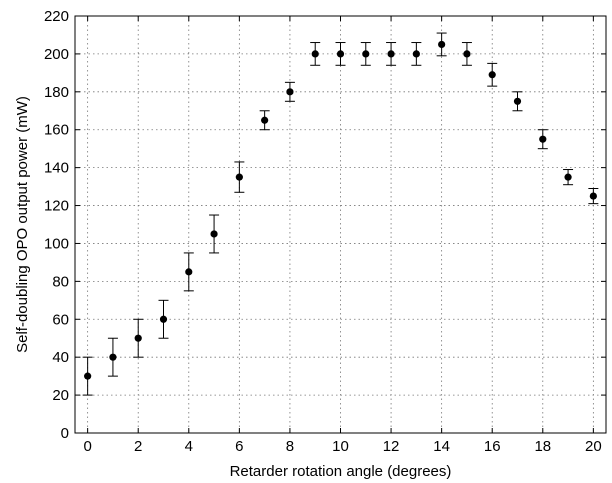 This screenshot has width=612, height=483. Describe the element at coordinates (593, 446) in the screenshot. I see `x-tick-label: 20` at that location.